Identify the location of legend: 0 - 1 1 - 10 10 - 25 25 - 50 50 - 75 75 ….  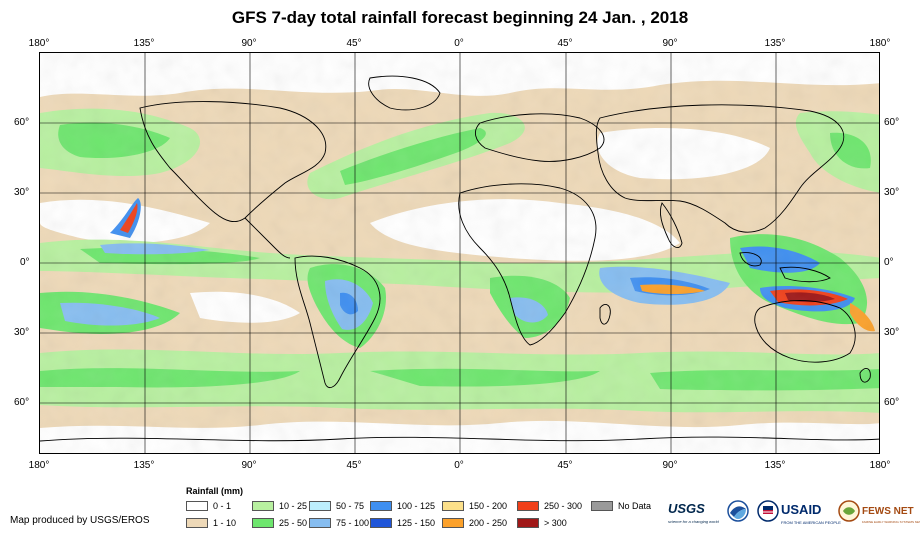
(426, 516).